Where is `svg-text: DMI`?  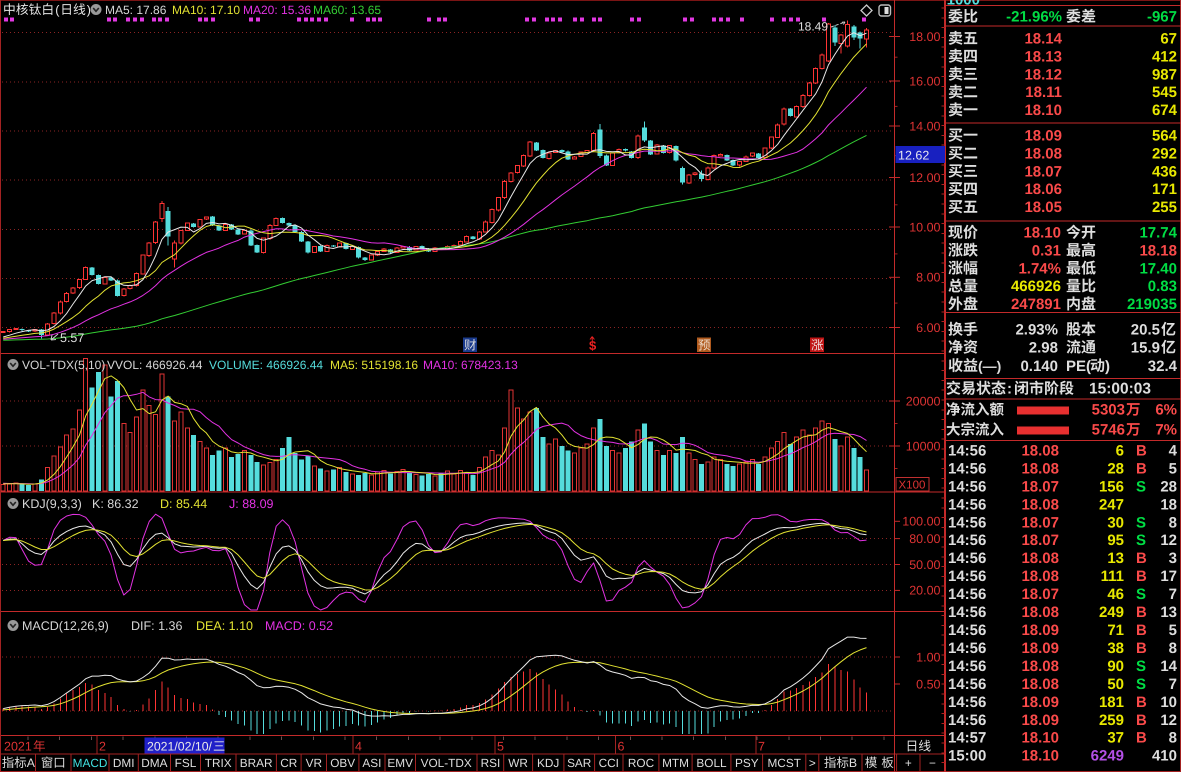 svg-text: DMI is located at coordinates (124, 763).